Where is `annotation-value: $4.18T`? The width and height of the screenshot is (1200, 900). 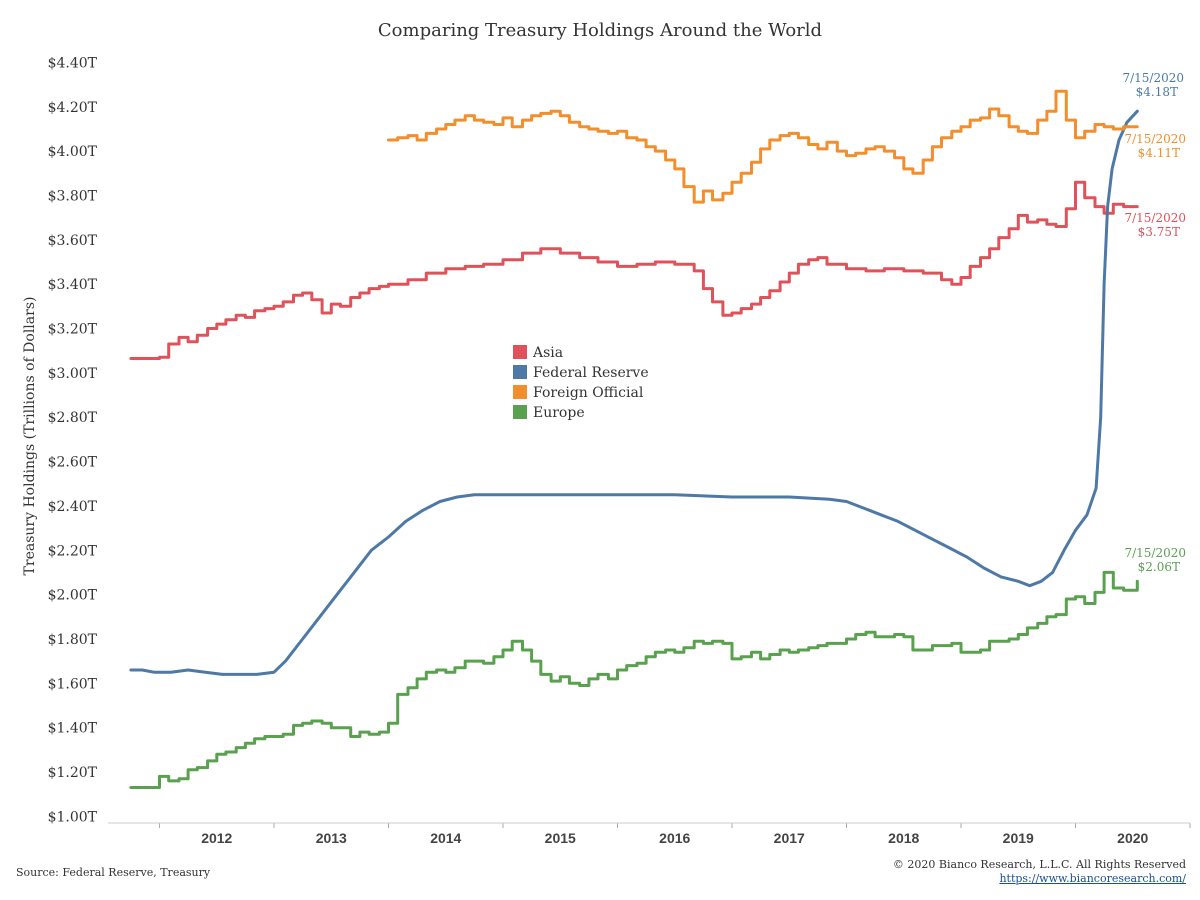
annotation-value: $4.18T is located at coordinates (1157, 92).